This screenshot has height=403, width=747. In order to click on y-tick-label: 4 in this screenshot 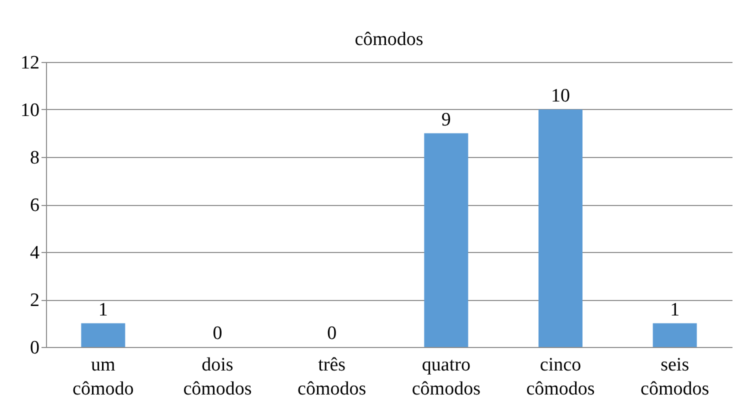, I will do `click(35, 253)`.